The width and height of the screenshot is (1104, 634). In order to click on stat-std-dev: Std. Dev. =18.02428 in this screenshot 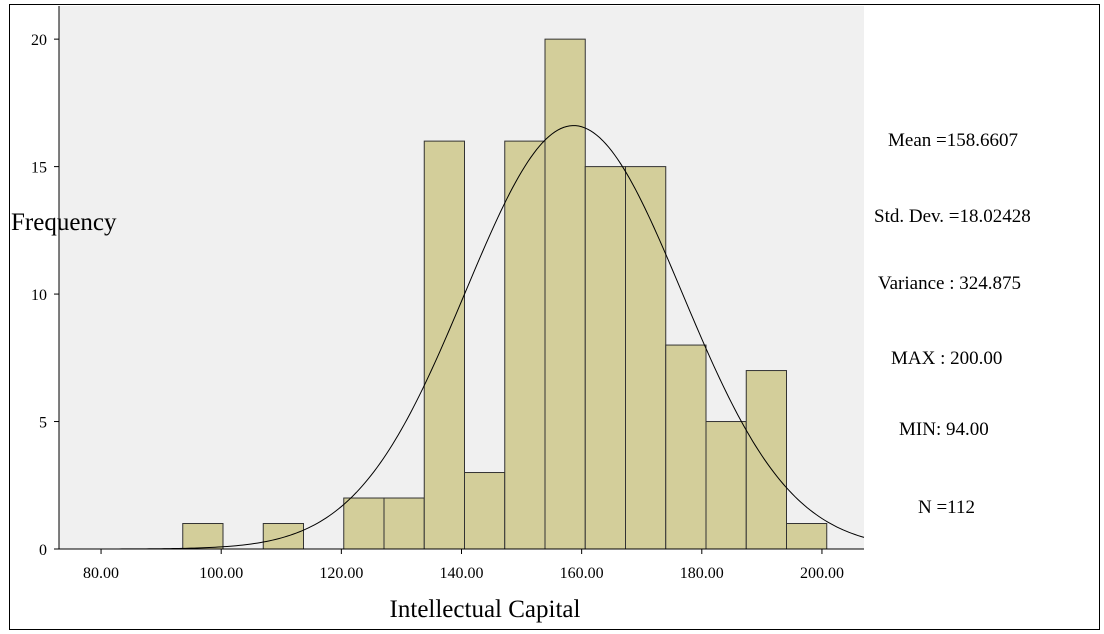, I will do `click(952, 216)`.